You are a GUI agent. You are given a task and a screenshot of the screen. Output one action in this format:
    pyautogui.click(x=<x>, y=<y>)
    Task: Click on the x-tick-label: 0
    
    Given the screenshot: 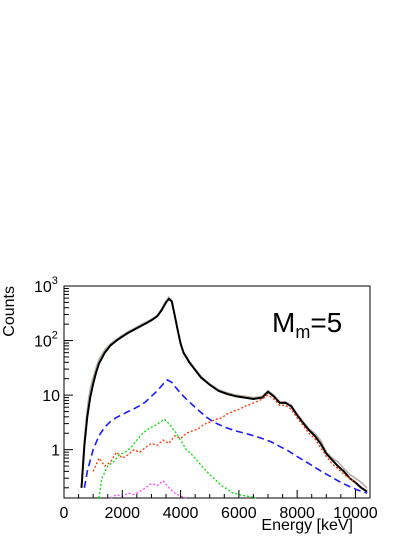 What is the action you would take?
    pyautogui.click(x=64, y=513)
    